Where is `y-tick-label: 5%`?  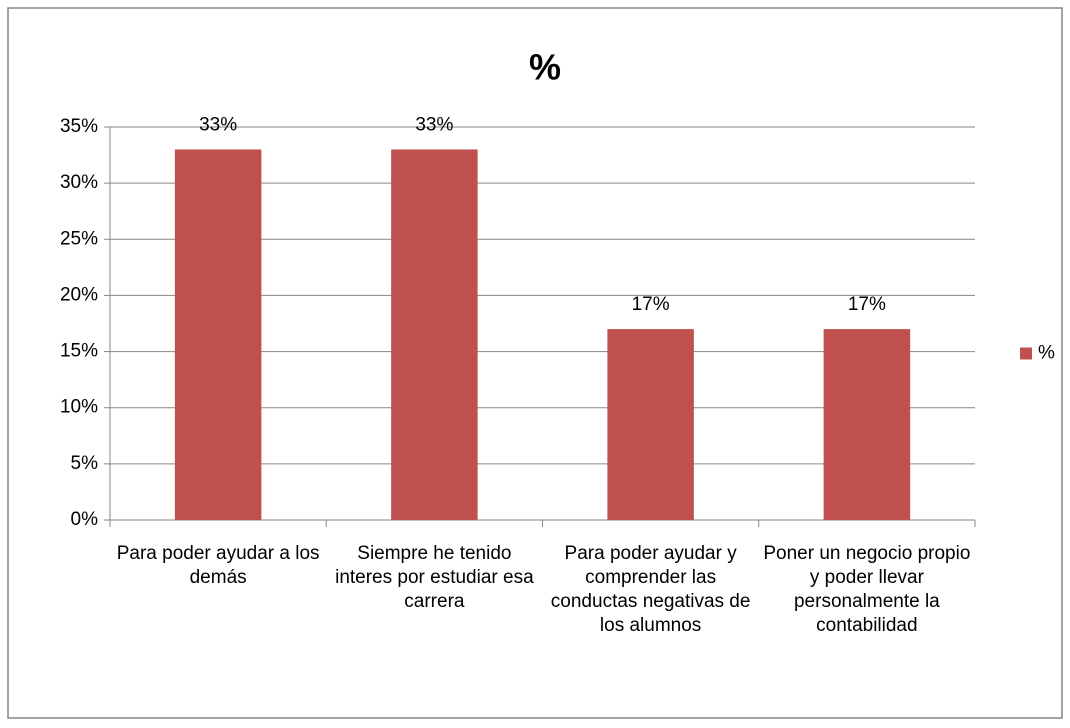 y-tick-label: 5% is located at coordinates (85, 463).